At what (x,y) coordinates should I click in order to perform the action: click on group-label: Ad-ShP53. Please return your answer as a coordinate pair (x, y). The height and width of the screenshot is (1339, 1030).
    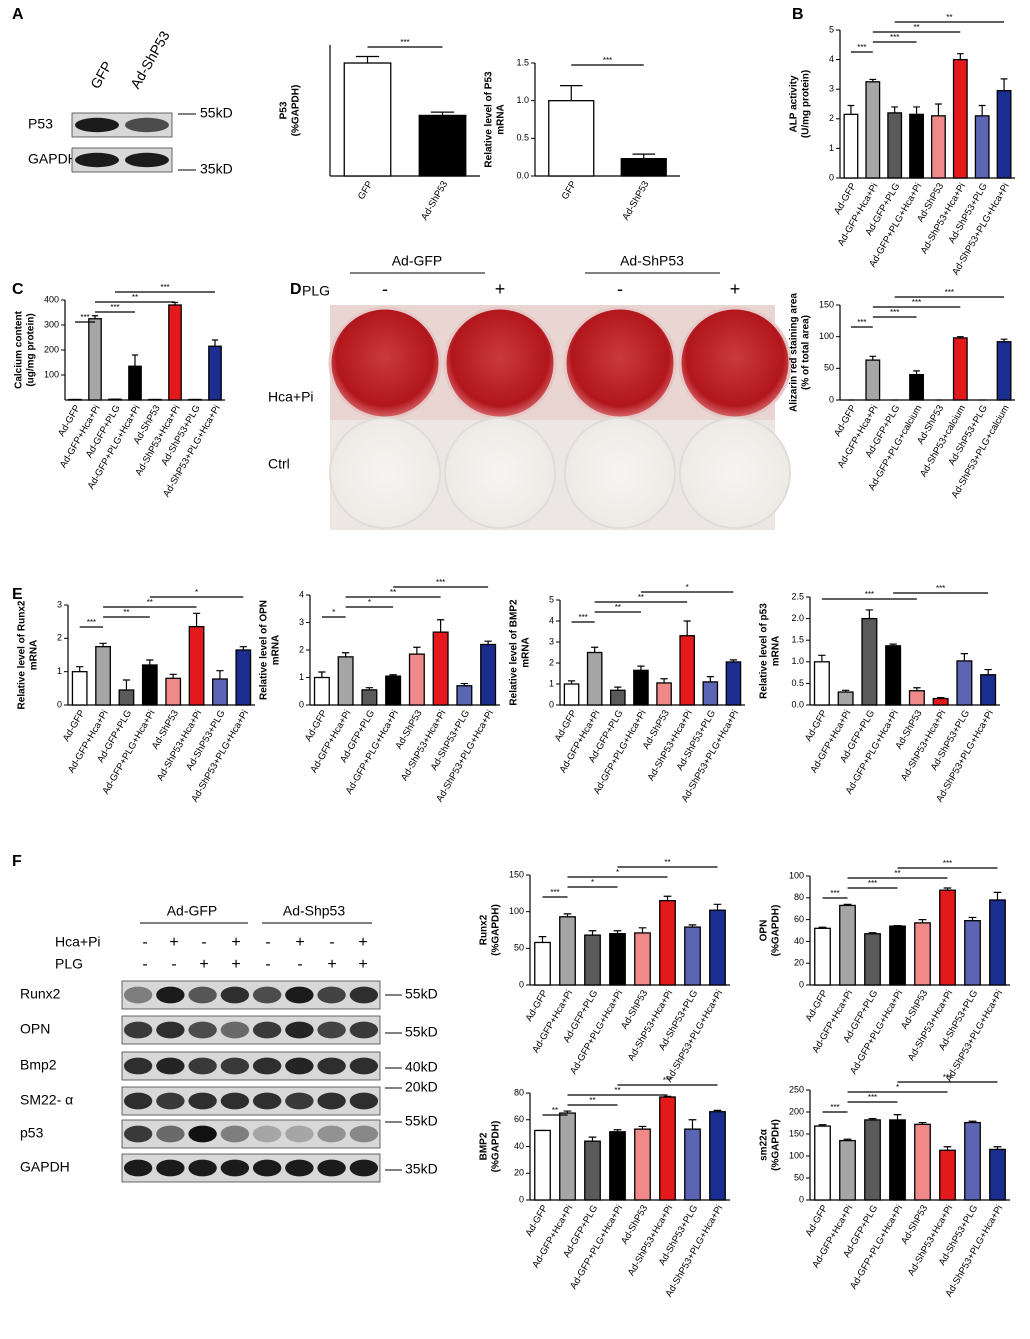
    Looking at the image, I should click on (652, 261).